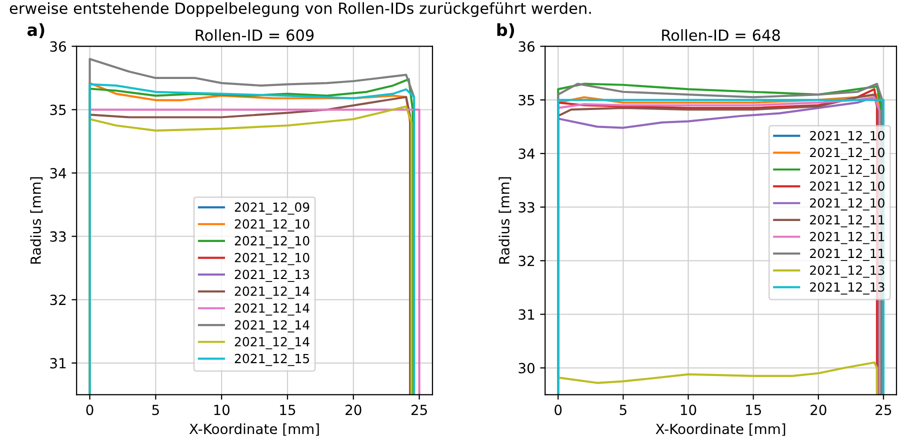 The image size is (901, 441). I want to click on chart-title: Rollen-ID = 648, so click(721, 35).